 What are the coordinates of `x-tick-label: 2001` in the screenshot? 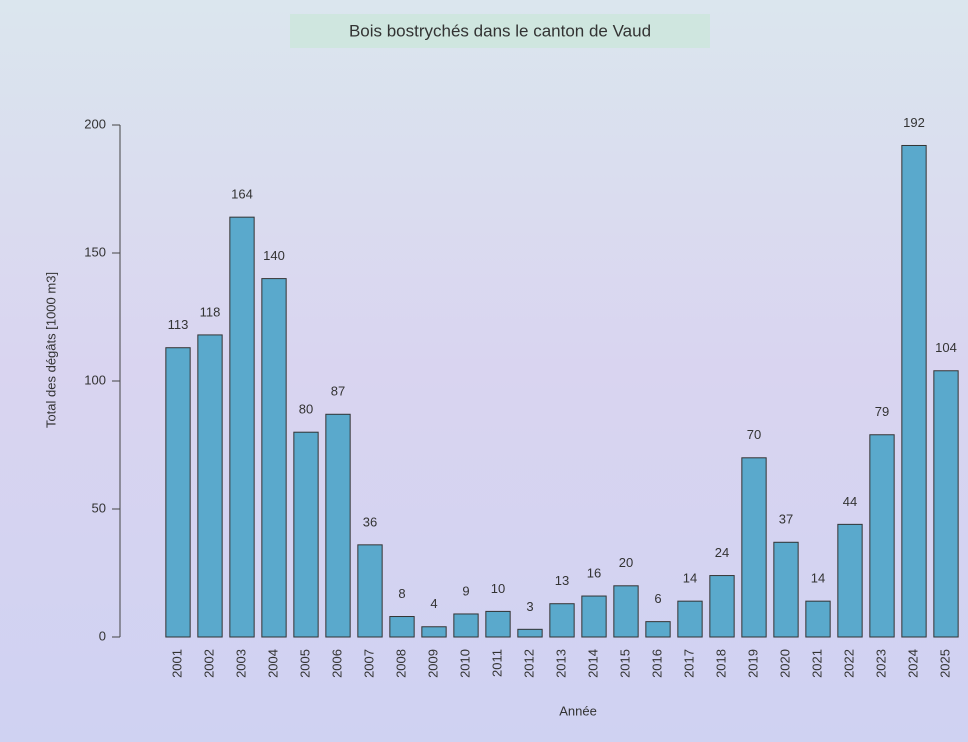 It's located at (176, 663).